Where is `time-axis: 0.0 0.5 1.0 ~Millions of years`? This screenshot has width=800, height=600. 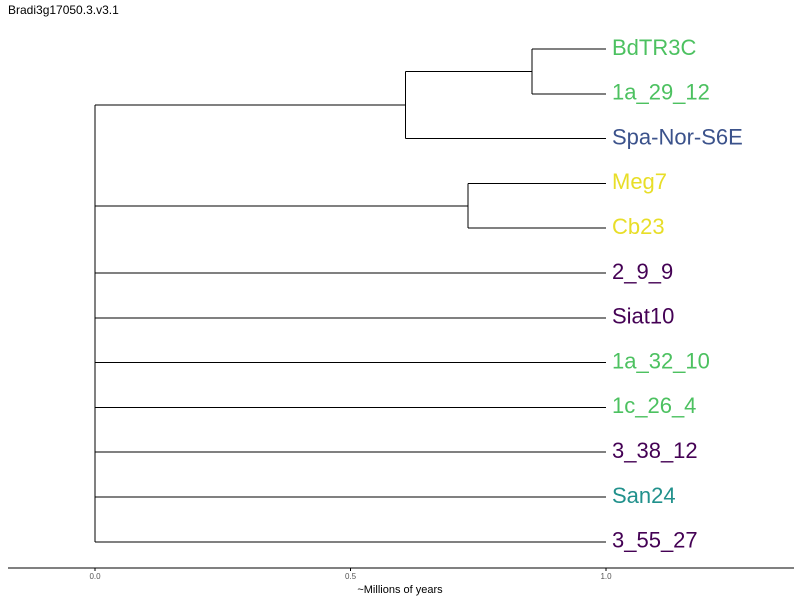
time-axis: 0.0 0.5 1.0 ~Millions of years is located at coordinates (401, 581).